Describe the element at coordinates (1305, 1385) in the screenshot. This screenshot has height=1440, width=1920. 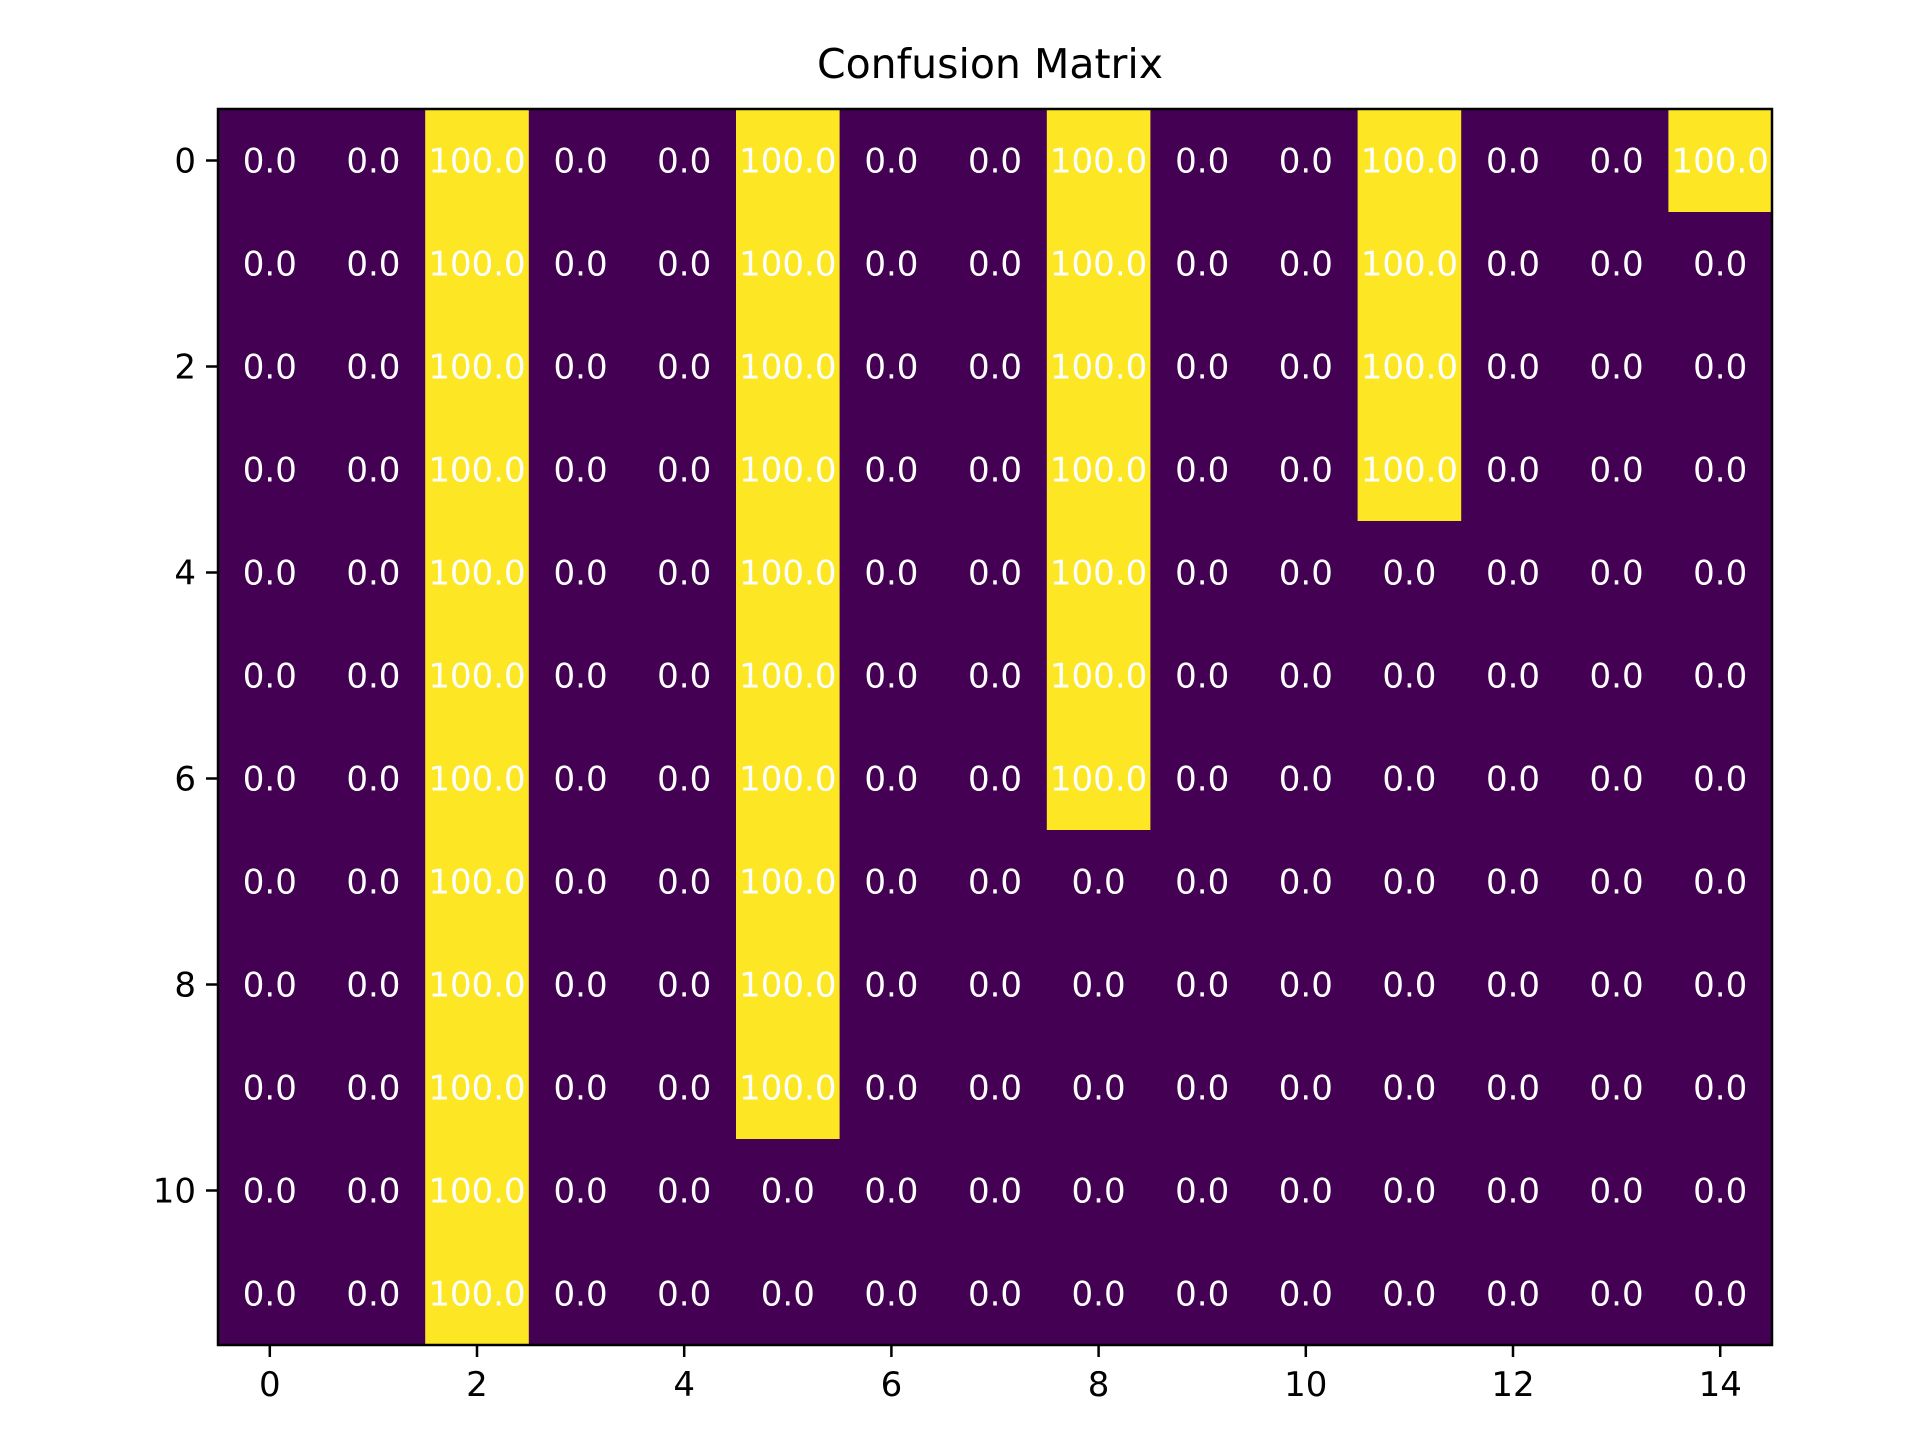
I see `x-tick-label: 10` at that location.